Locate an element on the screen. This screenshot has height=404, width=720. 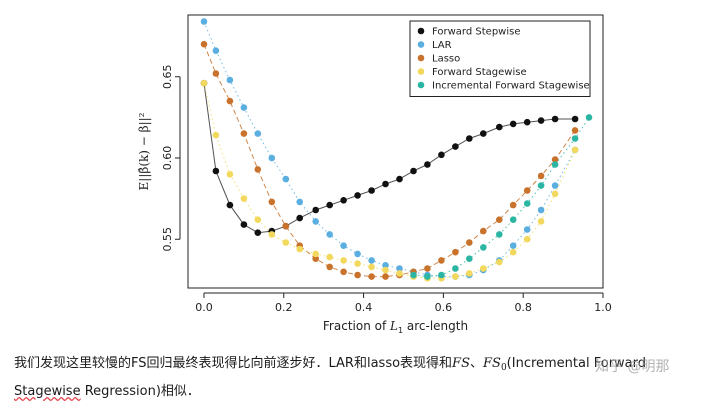
x-axis-label-var: L is located at coordinates (393, 326).